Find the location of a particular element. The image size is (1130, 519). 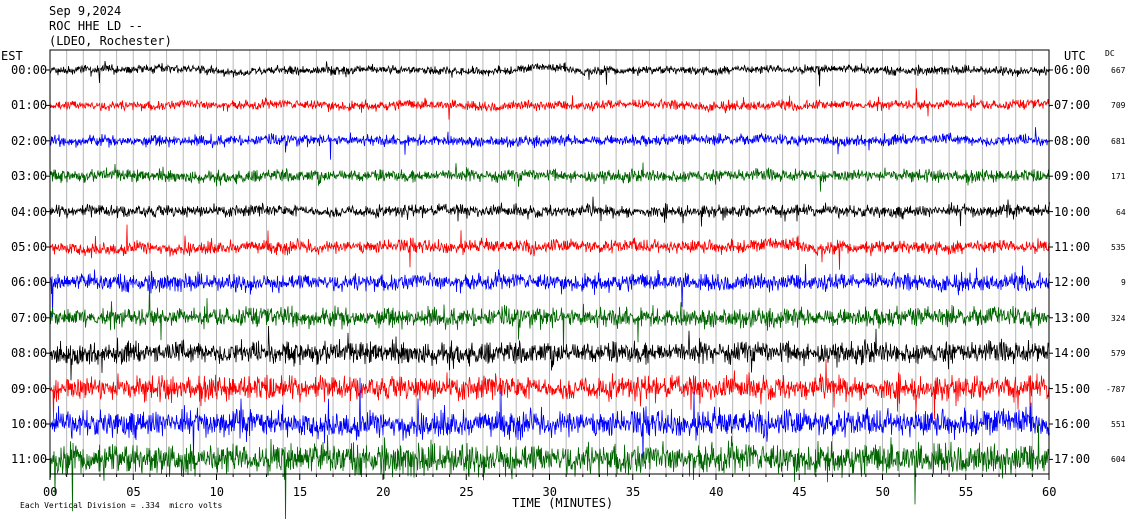

est-hour-label: 06:00 is located at coordinates (29, 282).